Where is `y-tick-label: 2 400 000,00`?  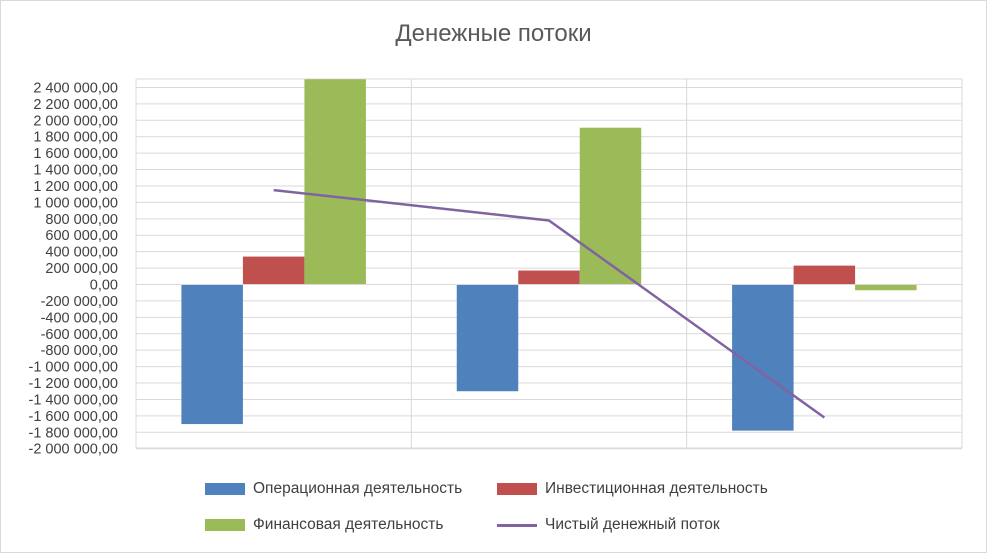
y-tick-label: 2 400 000,00 is located at coordinates (75, 88).